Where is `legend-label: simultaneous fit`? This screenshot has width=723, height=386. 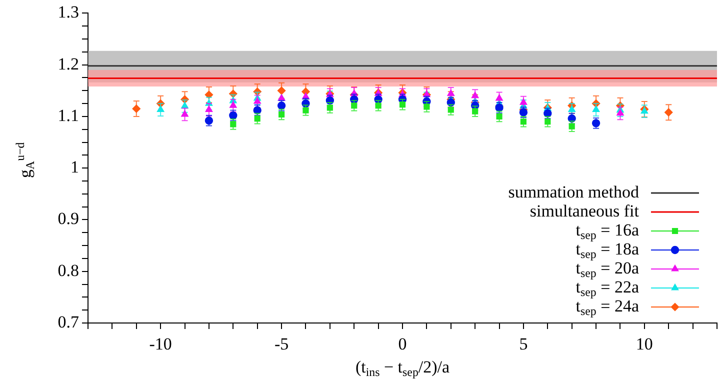
legend-label: simultaneous fit is located at coordinates (585, 210).